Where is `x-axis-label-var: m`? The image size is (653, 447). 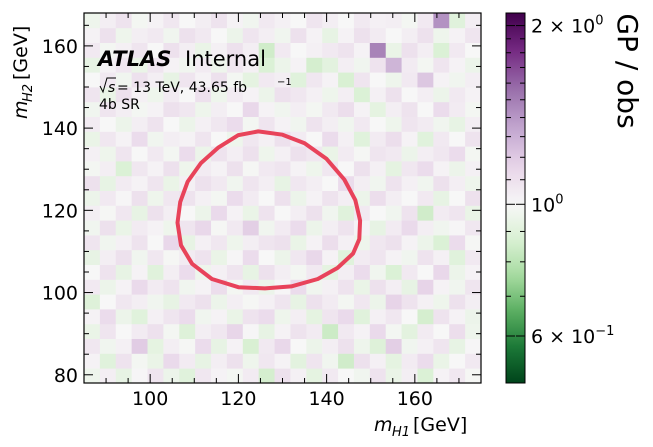
x-axis-label-var: m is located at coordinates (383, 425).